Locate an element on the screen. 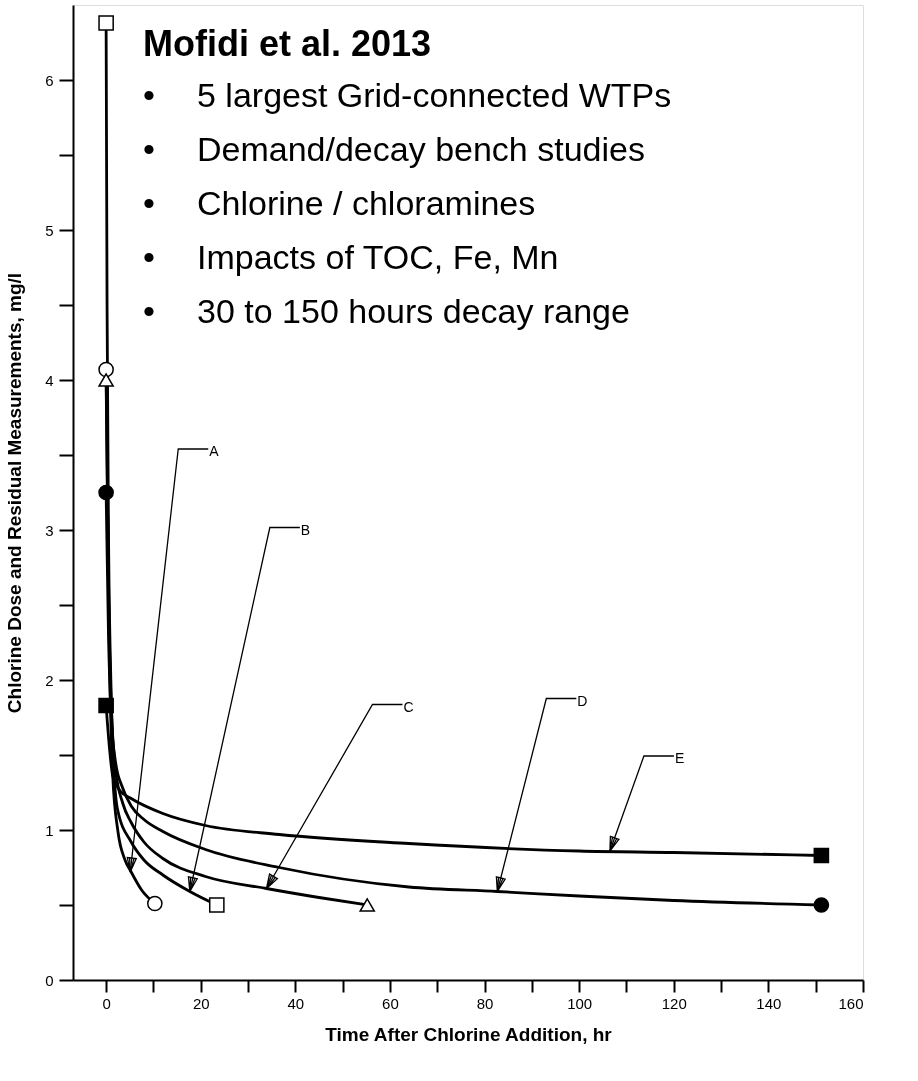  y-axis-title: Chlorine Dose and Residual Measurements, mg/l is located at coordinates (15, 493).